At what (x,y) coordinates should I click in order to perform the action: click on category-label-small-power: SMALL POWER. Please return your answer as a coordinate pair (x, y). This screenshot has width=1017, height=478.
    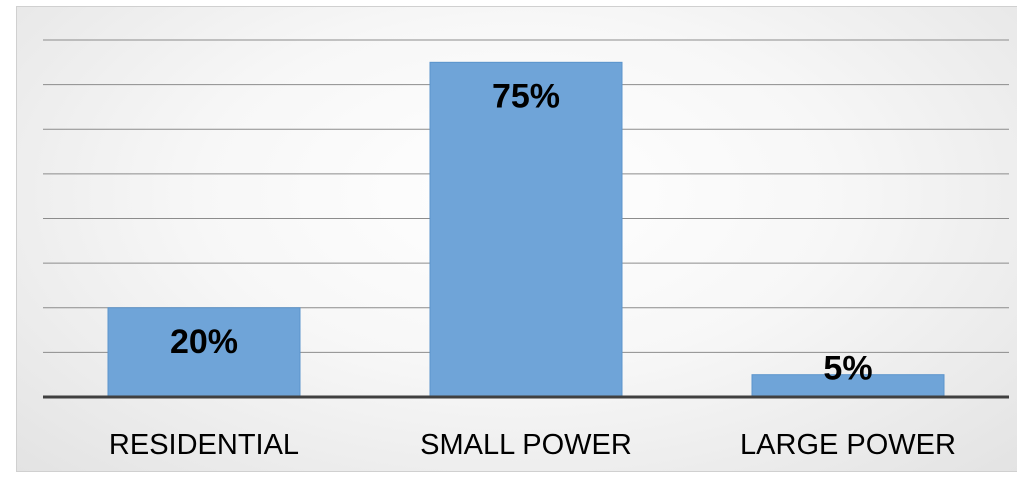
    Looking at the image, I should click on (526, 445).